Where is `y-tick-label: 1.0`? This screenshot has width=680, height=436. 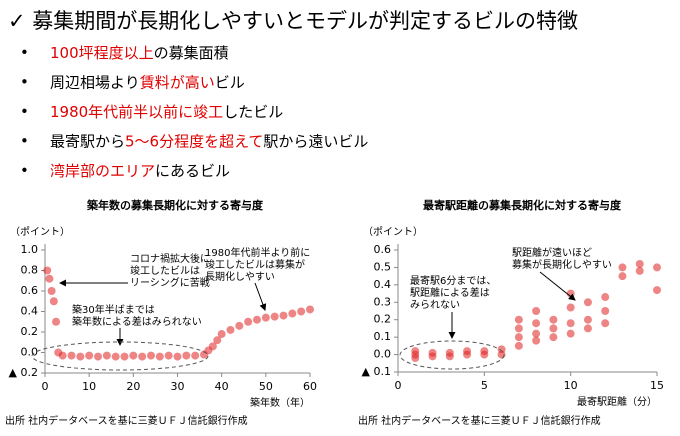 y-tick-label: 1.0 is located at coordinates (30, 249).